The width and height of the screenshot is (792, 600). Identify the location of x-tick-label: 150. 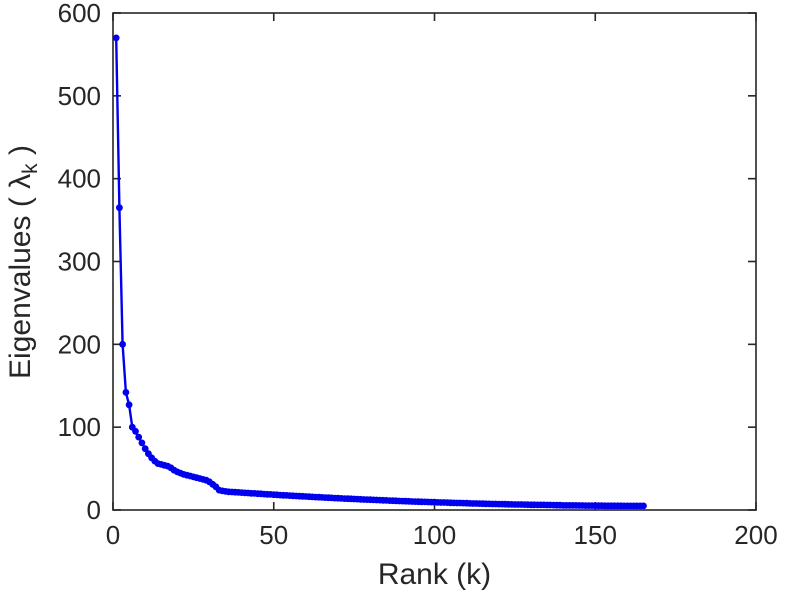
(595, 535).